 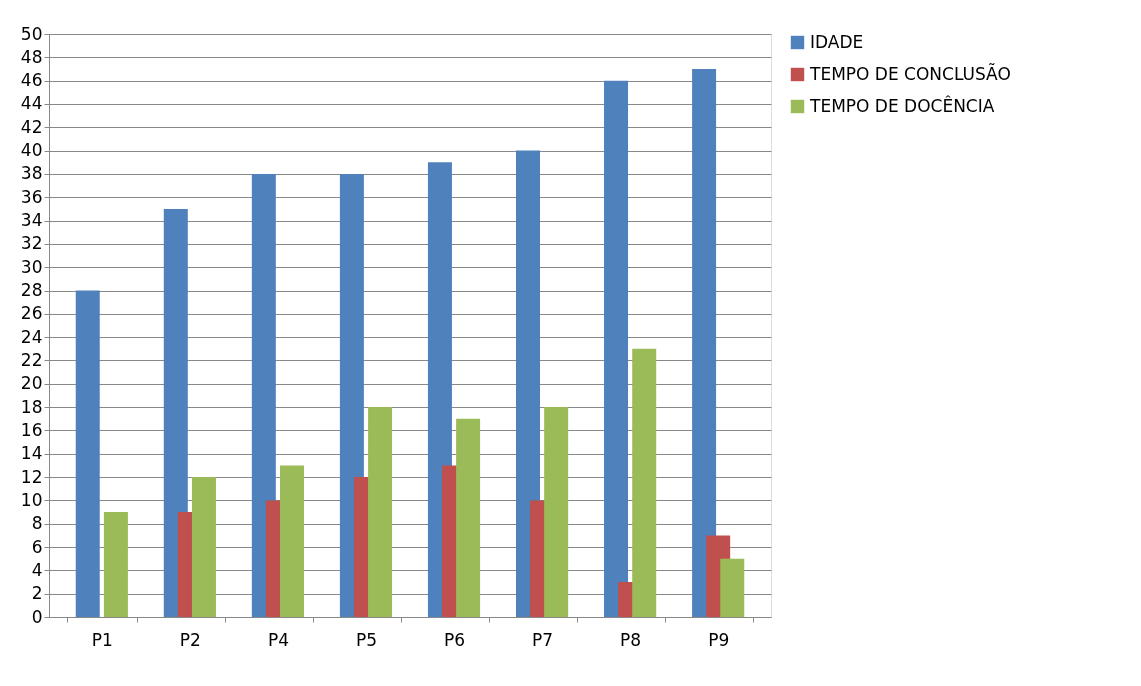 I want to click on y-tick-label: 38, so click(x=31, y=173).